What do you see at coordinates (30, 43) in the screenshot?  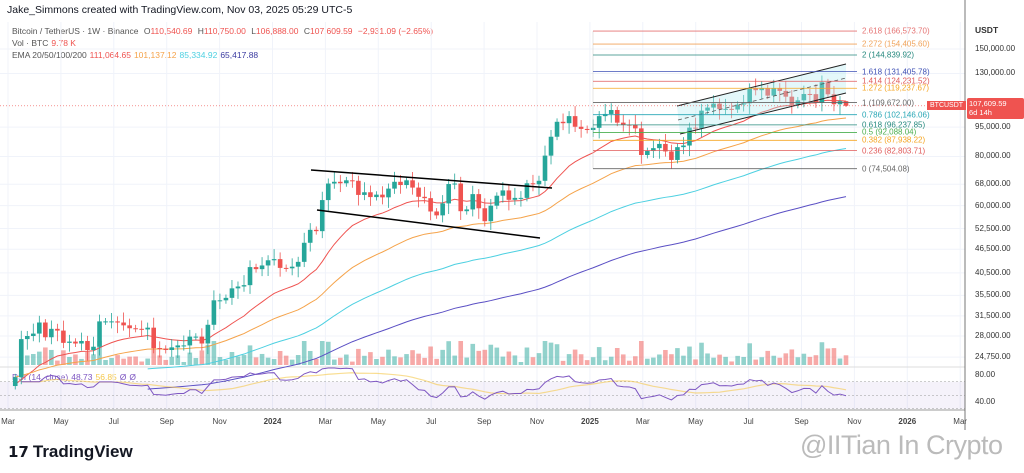 I see `volume-label: Vol · BTC` at bounding box center [30, 43].